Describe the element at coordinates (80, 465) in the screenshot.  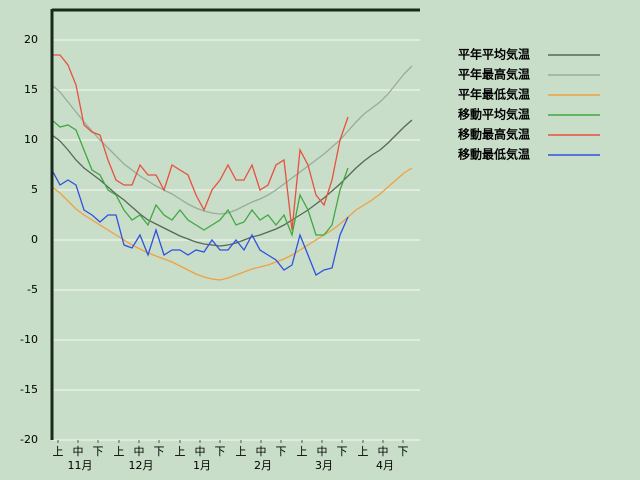
I see `month-label: 11月` at that location.